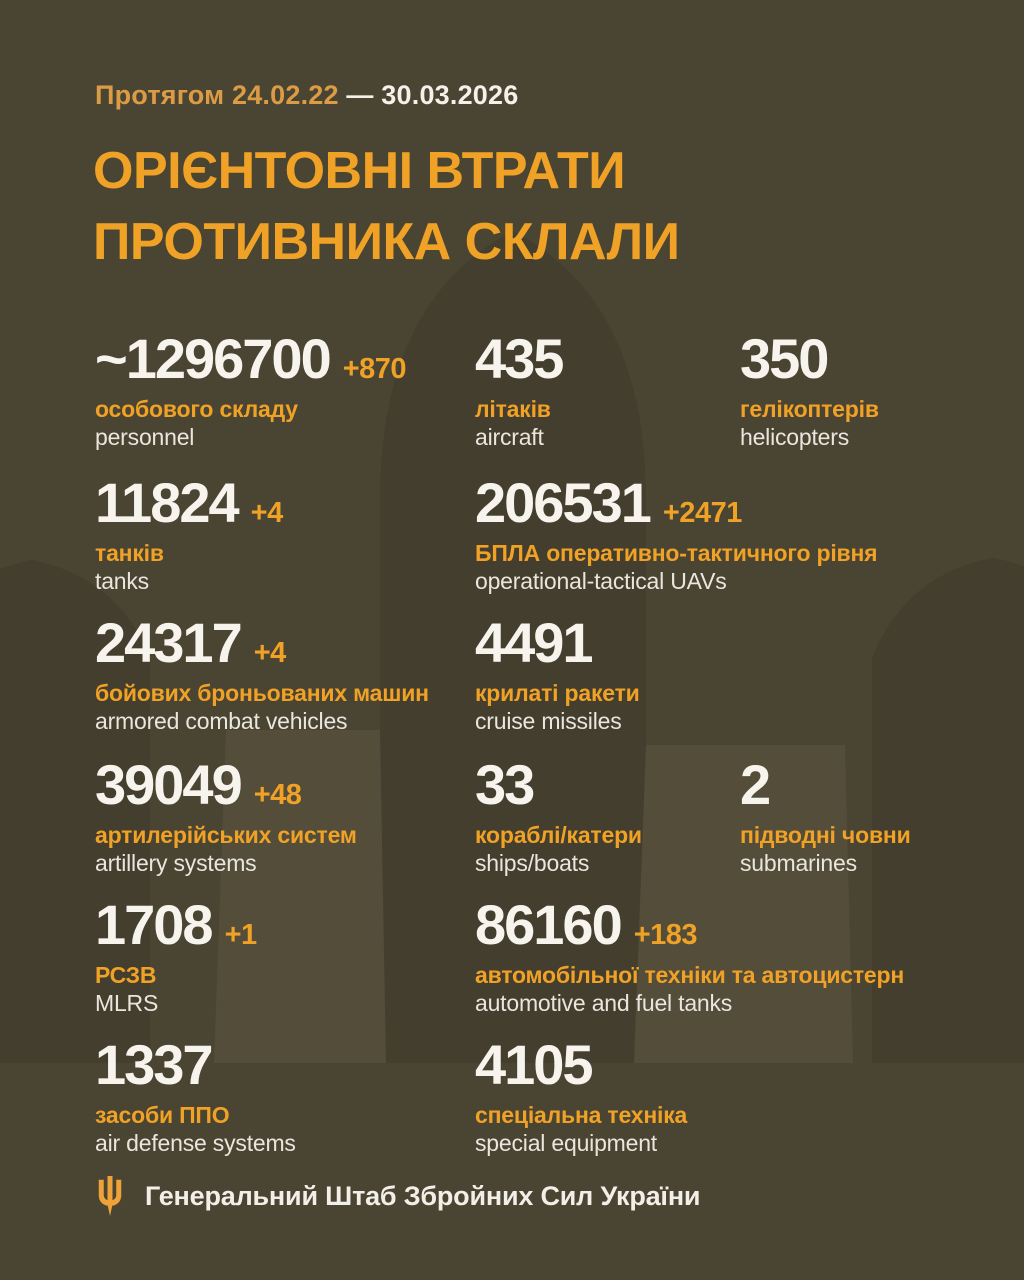  Describe the element at coordinates (127, 1003) in the screenshot. I see `stat-label-en: MLRS` at that location.